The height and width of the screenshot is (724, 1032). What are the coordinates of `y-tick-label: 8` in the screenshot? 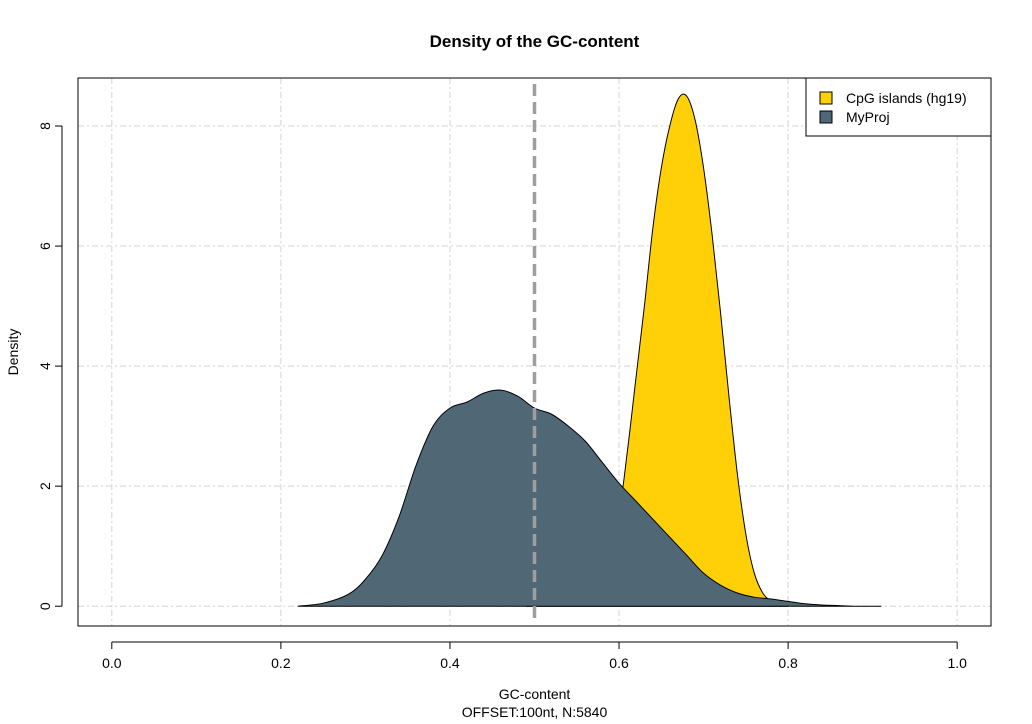 It's located at (45, 126).